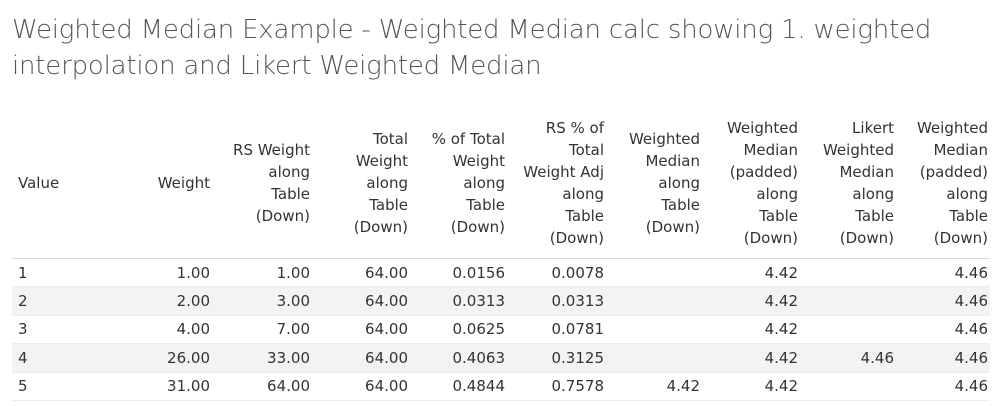 This screenshot has height=406, width=1000. What do you see at coordinates (262, 330) in the screenshot?
I see `table-cell: 7.00` at bounding box center [262, 330].